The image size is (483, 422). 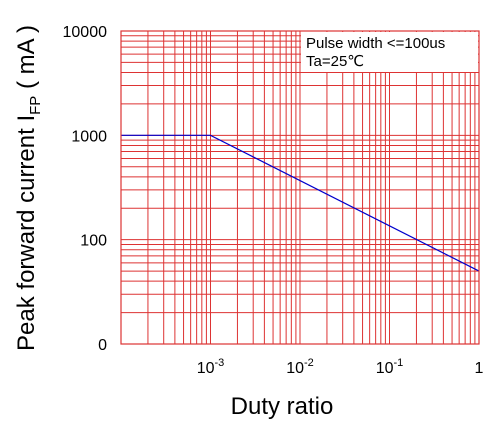 I want to click on x-tick-label: 1, so click(x=479, y=368).